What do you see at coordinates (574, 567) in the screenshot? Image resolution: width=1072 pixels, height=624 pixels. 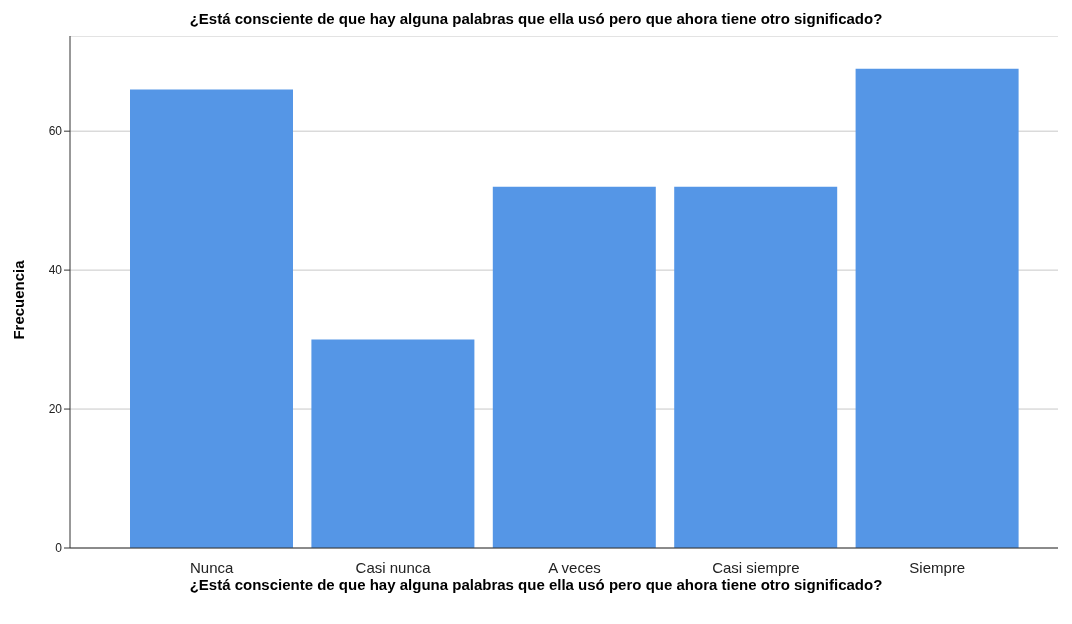 I see `x-tick-label: A veces` at bounding box center [574, 567].